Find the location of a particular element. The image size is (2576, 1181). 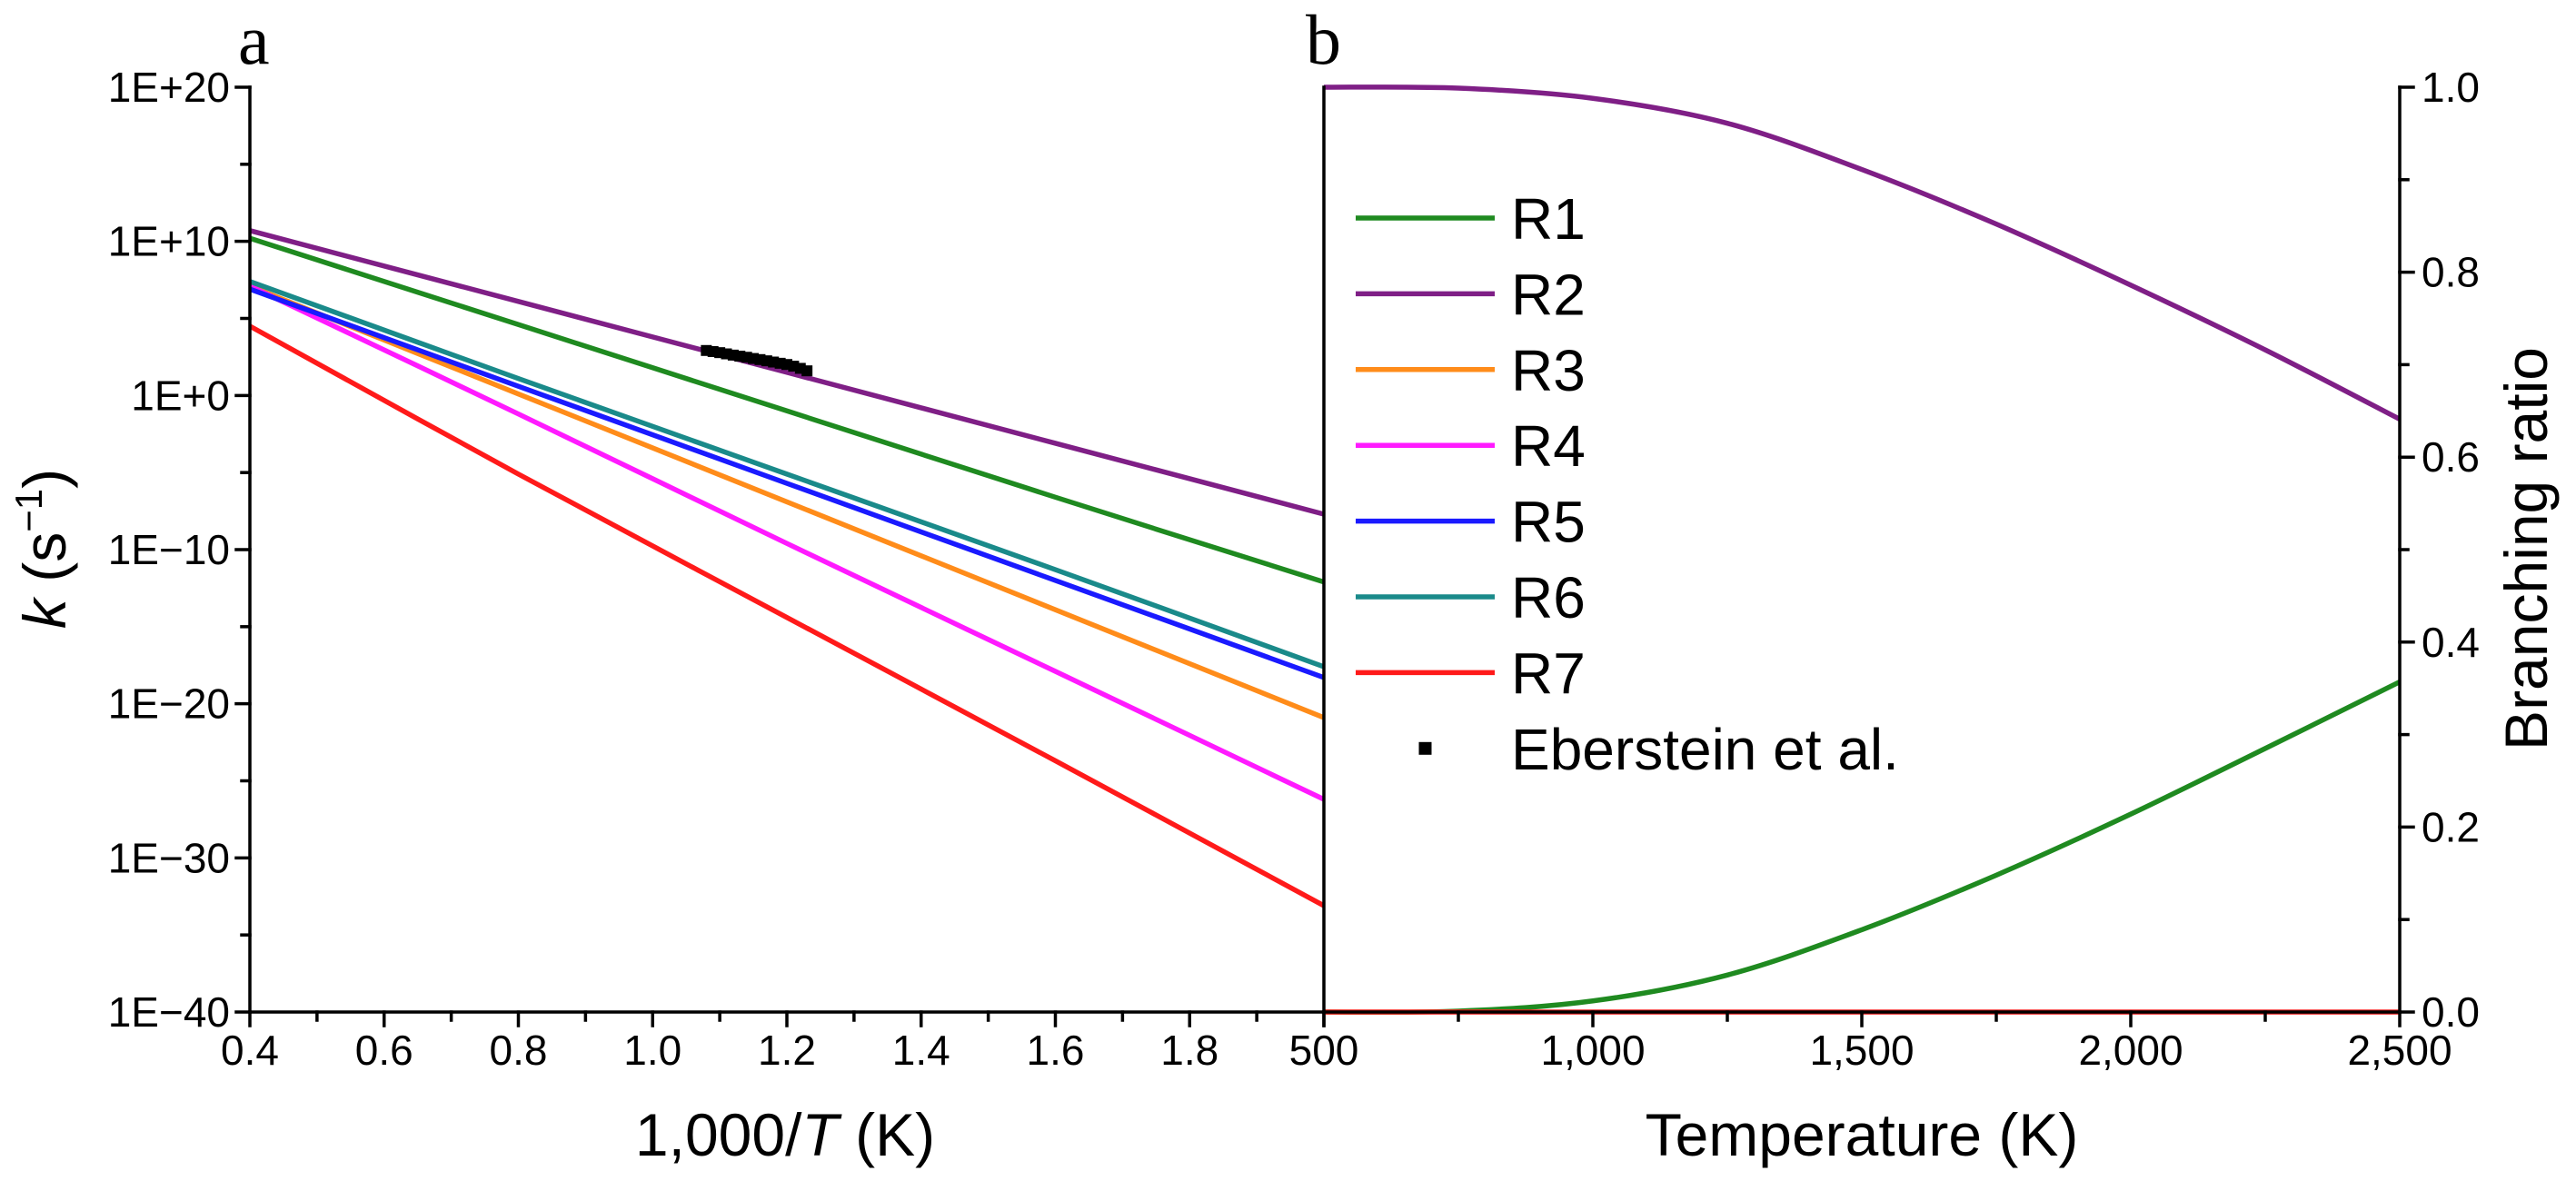

panel-a-series-line-r1 is located at coordinates (787, 410).